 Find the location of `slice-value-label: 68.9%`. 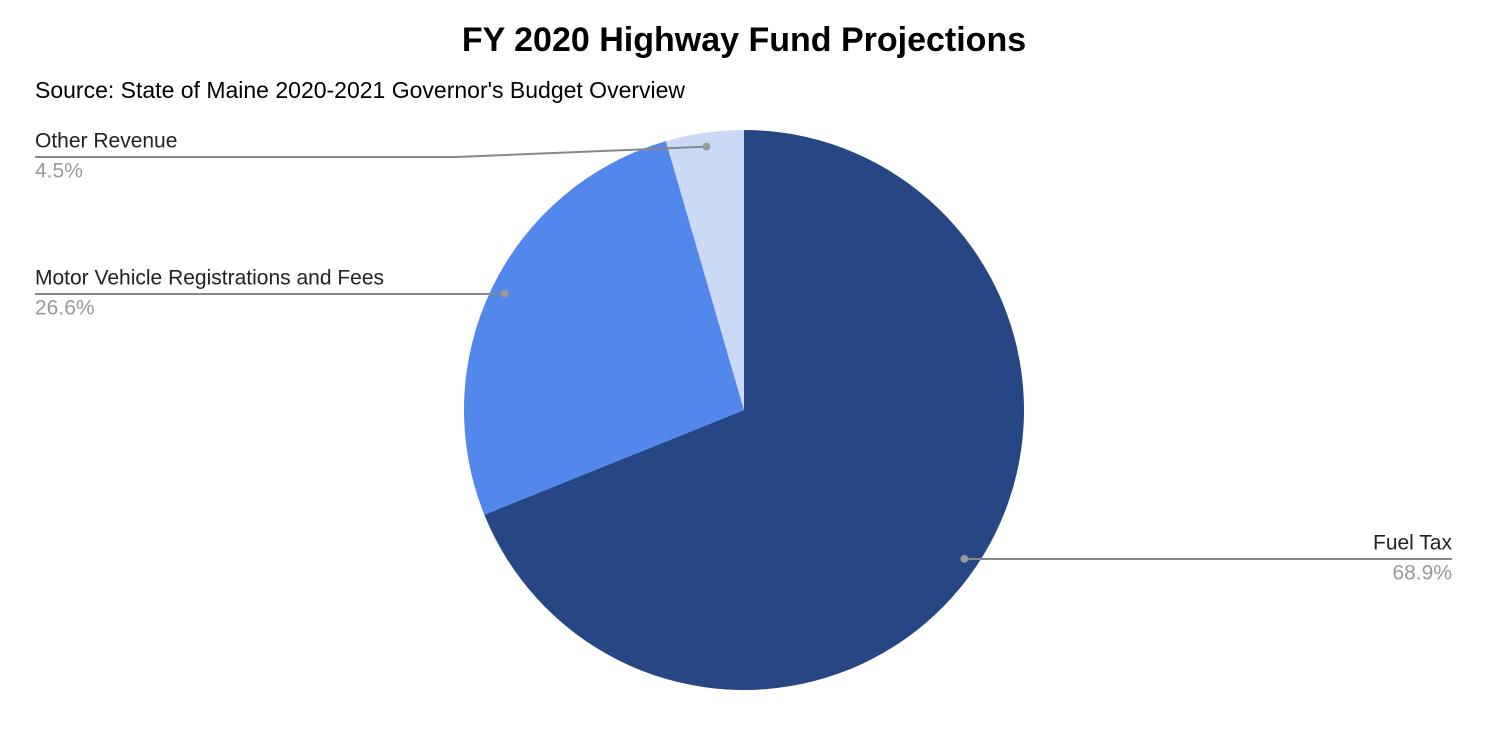

slice-value-label: 68.9% is located at coordinates (1422, 573).